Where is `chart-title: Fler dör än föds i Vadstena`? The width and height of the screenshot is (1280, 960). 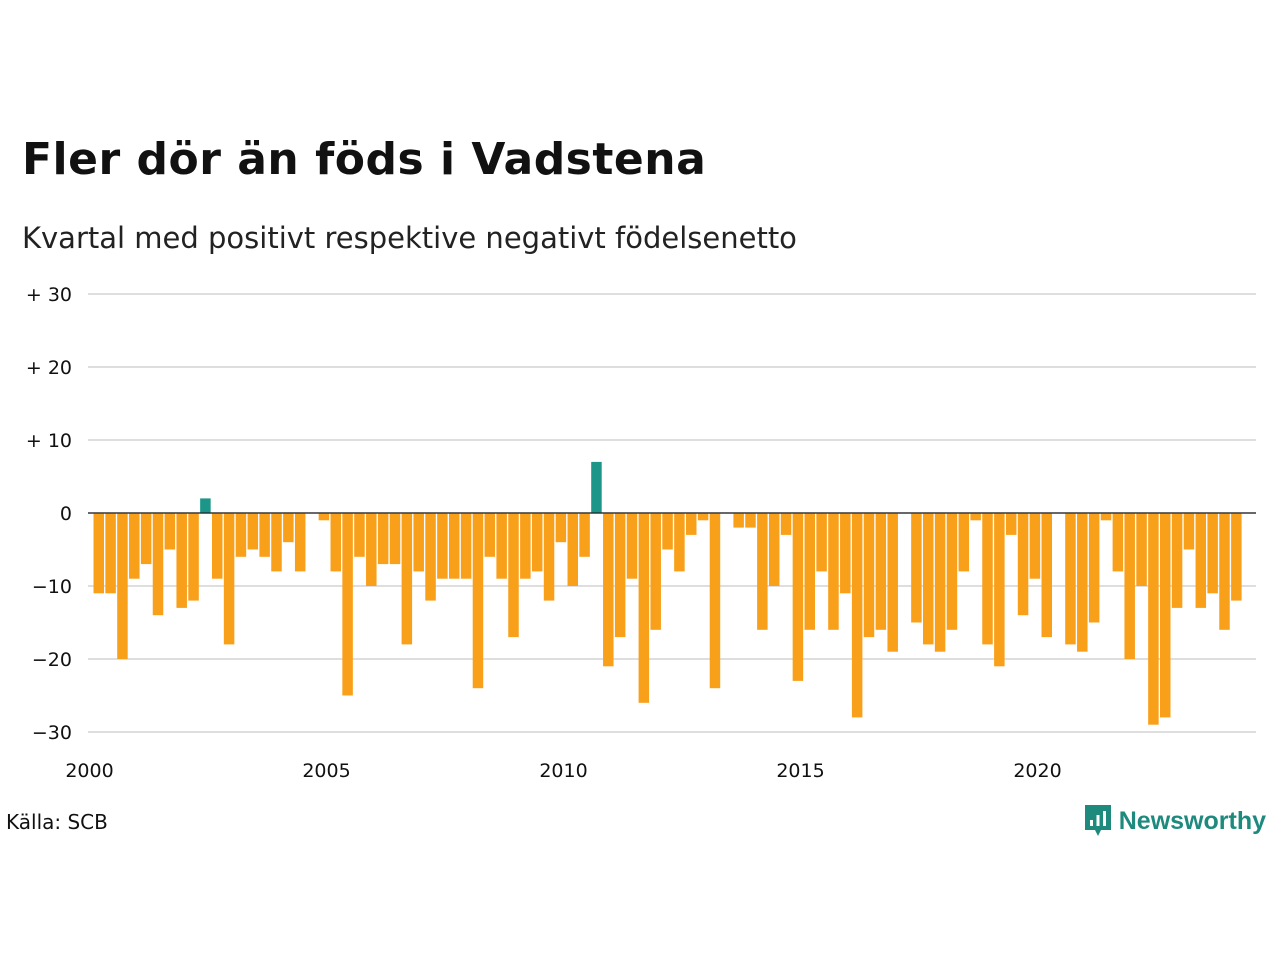
chart-title: Fler dör än föds i Vadstena is located at coordinates (364, 159).